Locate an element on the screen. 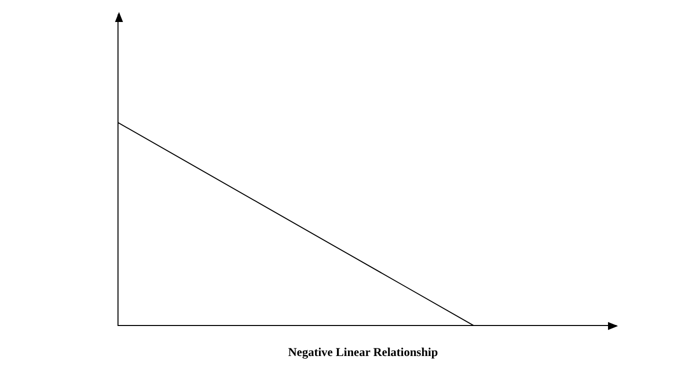 Image resolution: width=700 pixels, height=371 pixels. text: Negative Linear Relationship is located at coordinates (363, 352).